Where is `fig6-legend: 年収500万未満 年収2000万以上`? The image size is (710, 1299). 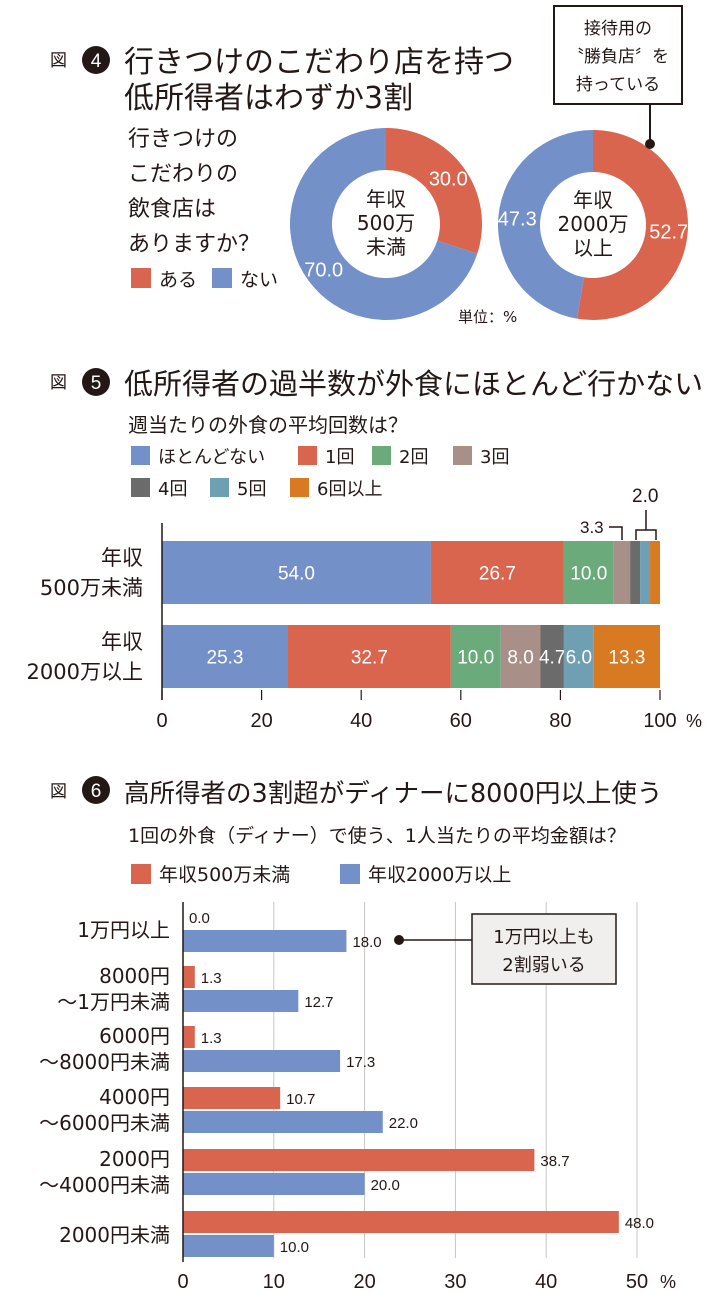 fig6-legend: 年収500万未満 年収2000万以上 is located at coordinates (321, 875).